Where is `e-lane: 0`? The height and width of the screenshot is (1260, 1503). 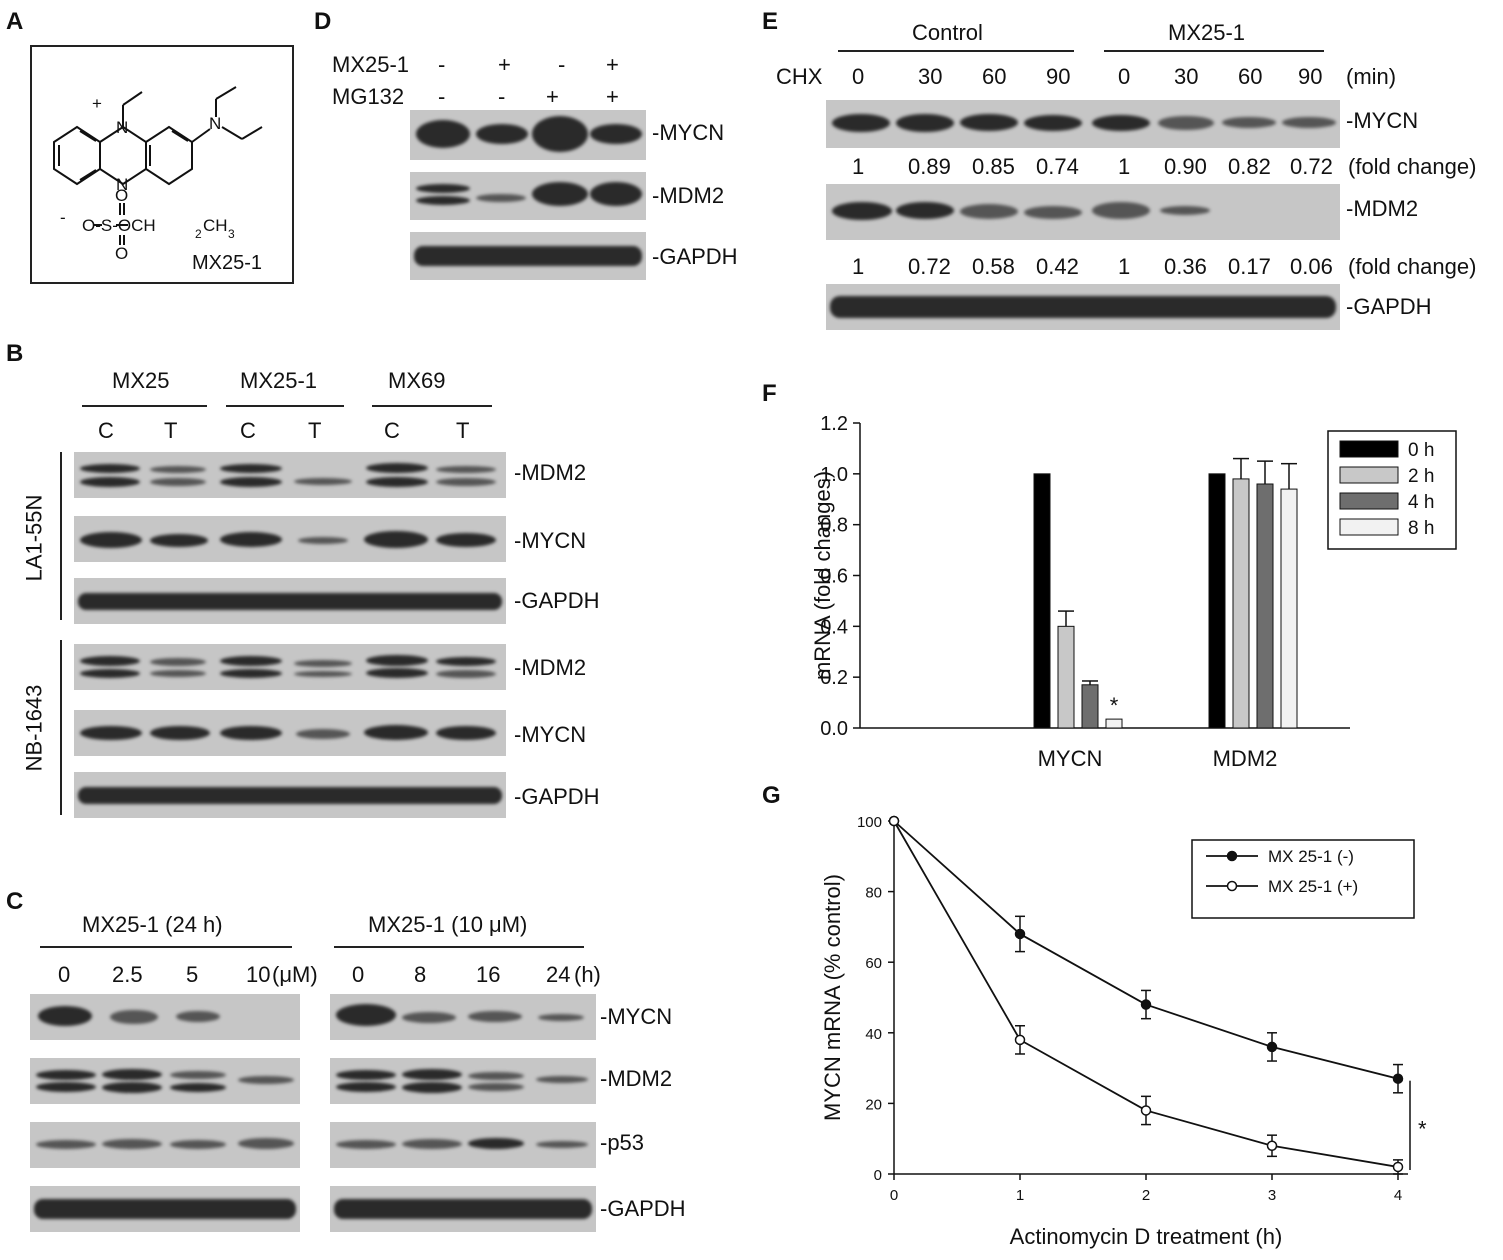
e-lane: 0 is located at coordinates (858, 76).